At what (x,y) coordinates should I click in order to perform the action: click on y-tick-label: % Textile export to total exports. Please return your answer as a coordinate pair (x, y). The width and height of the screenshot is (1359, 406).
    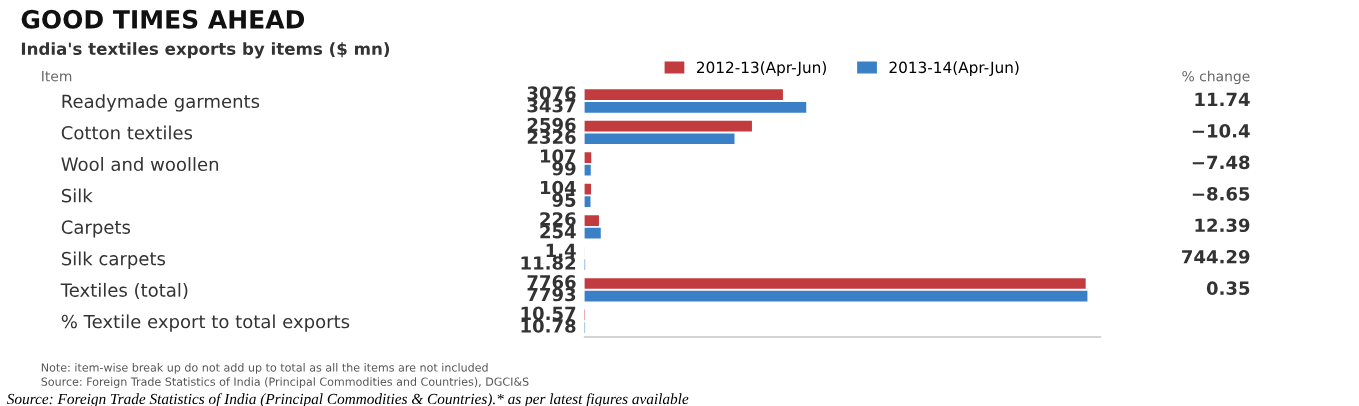
    Looking at the image, I should click on (205, 323).